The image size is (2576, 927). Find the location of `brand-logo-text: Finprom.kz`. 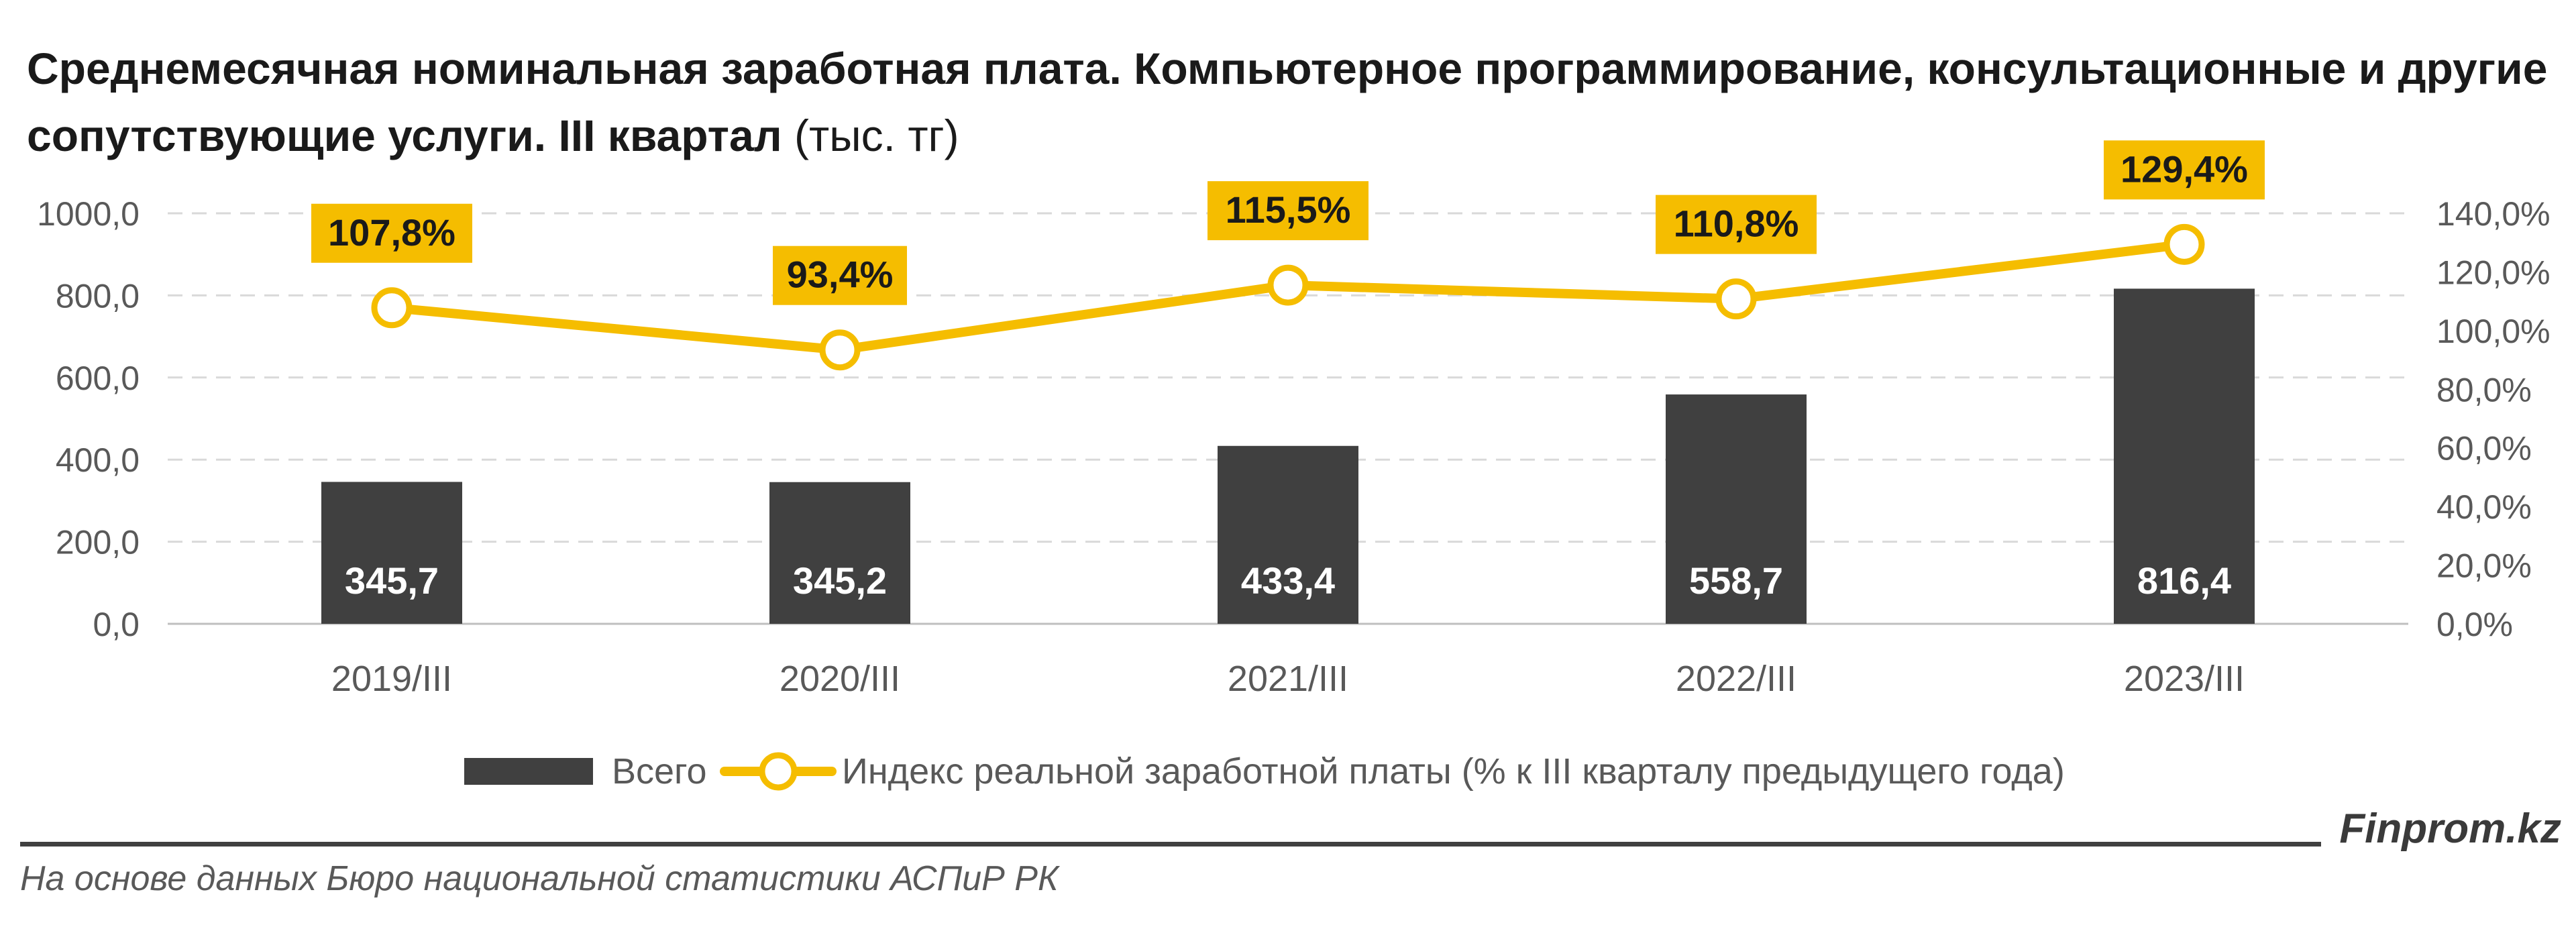

brand-logo-text: Finprom.kz is located at coordinates (2450, 829).